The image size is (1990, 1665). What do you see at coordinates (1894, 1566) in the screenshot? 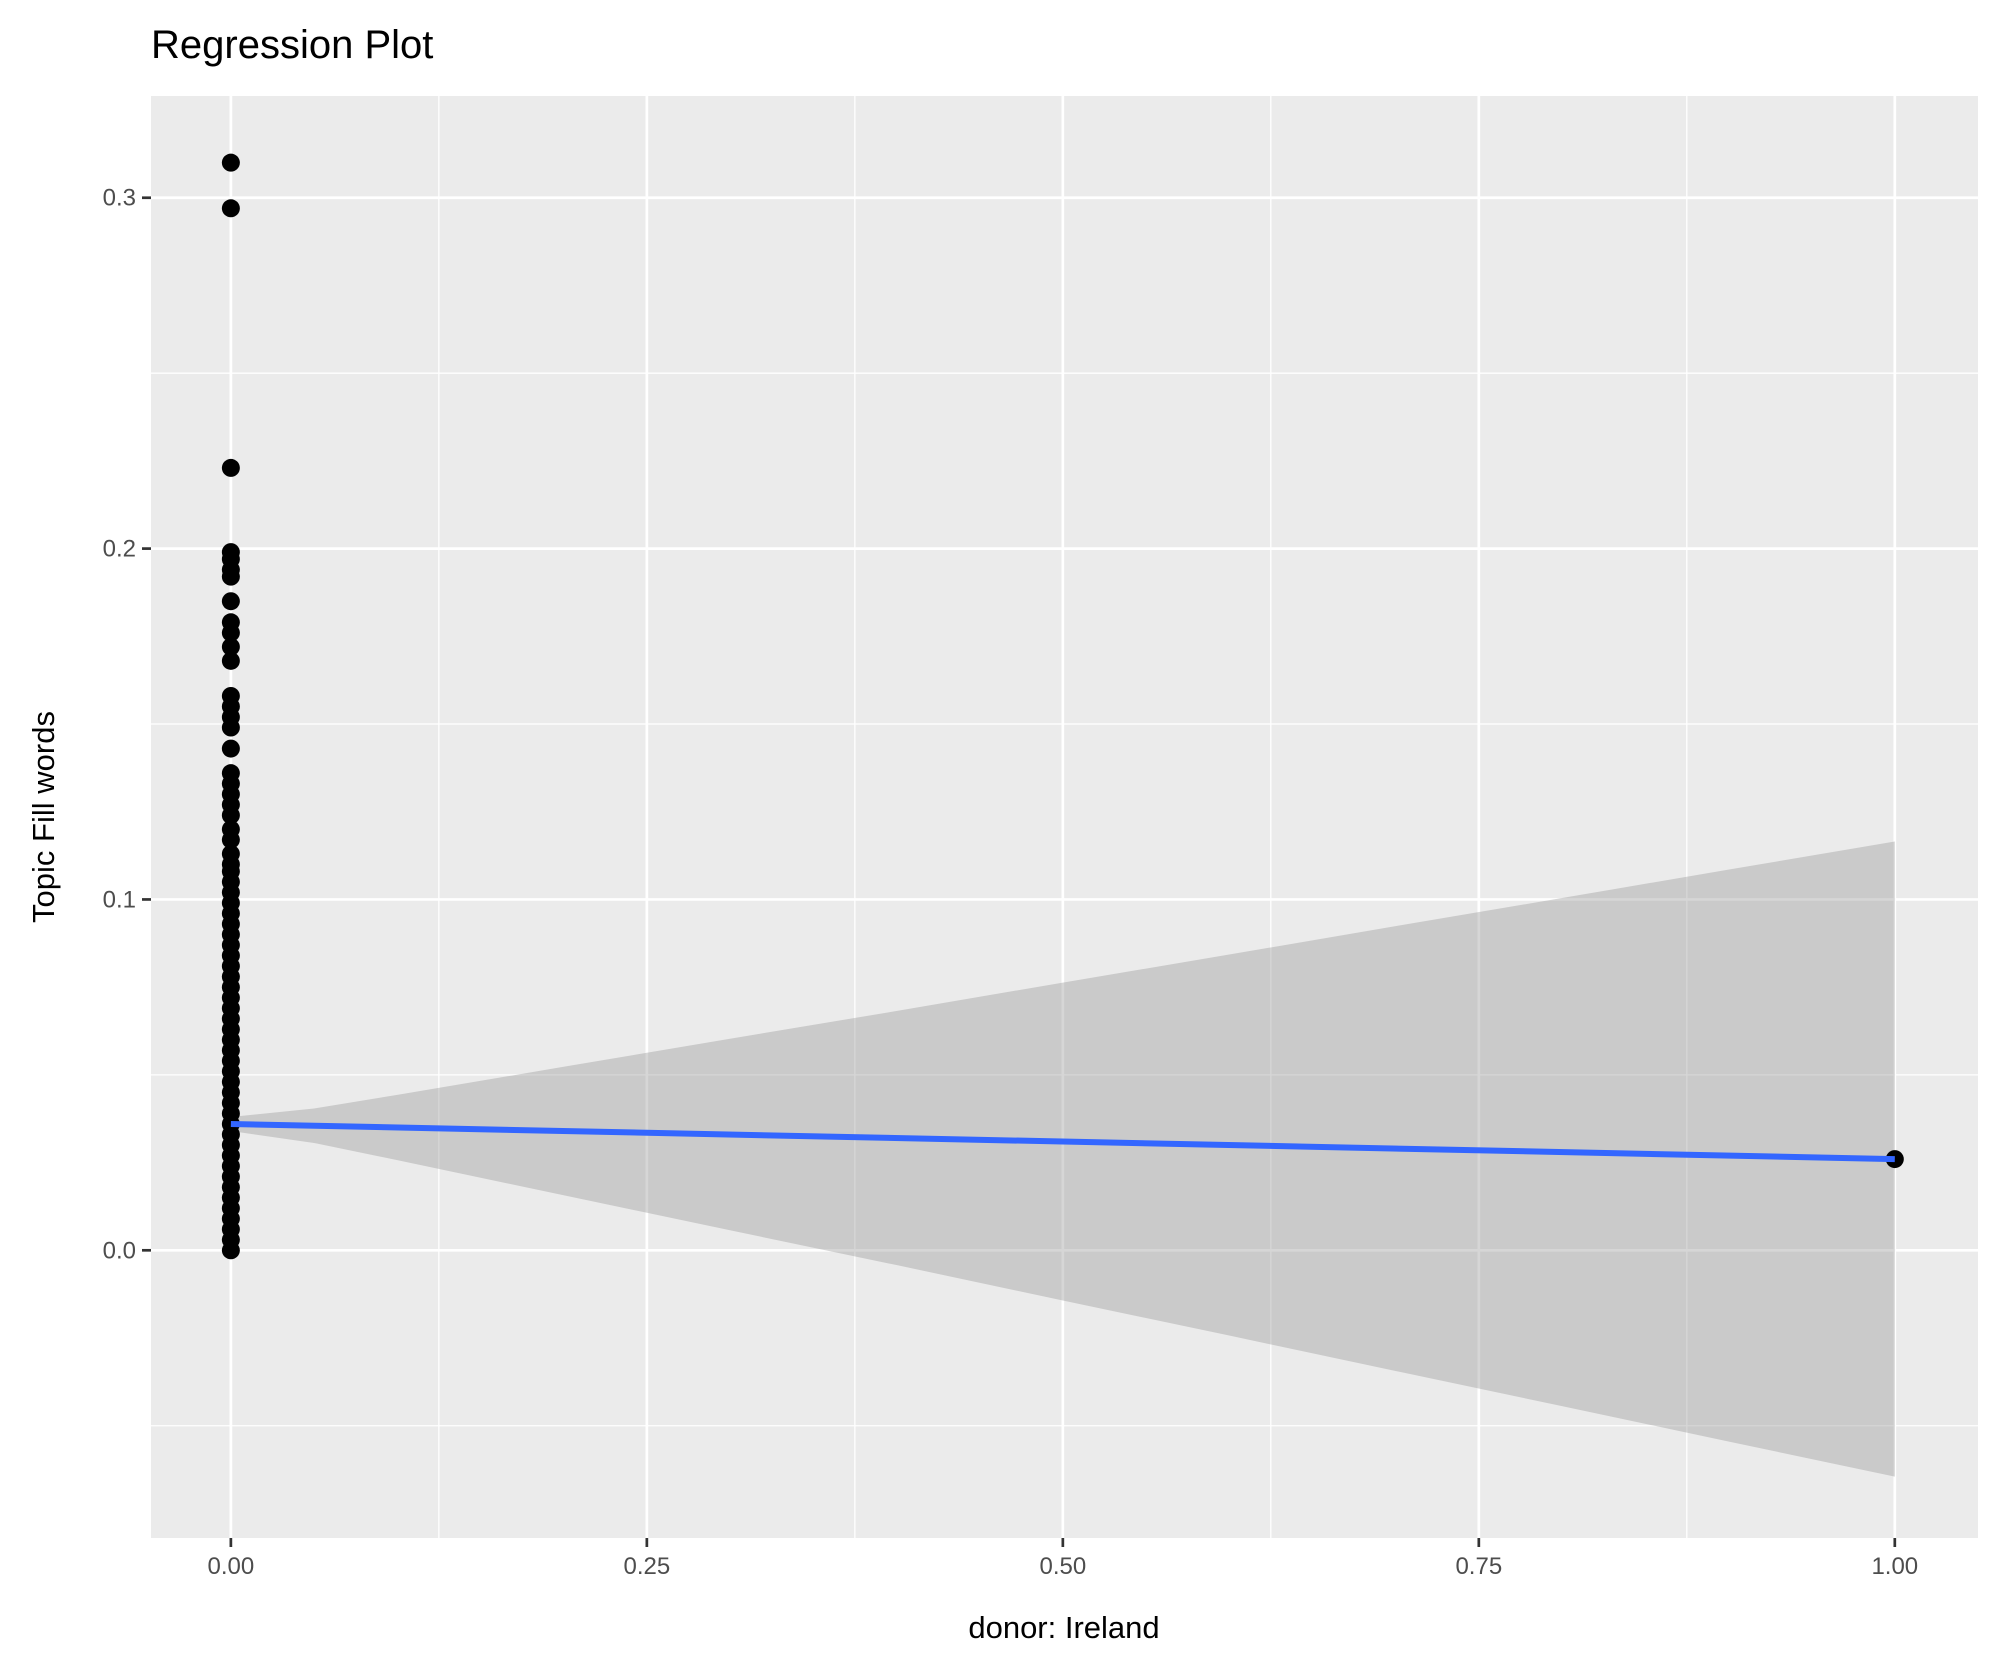
I see `x-tick-label: 1.00` at bounding box center [1894, 1566].